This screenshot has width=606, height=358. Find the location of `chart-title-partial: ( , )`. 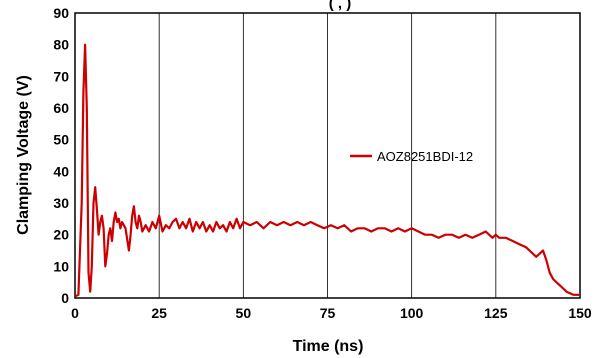

chart-title-partial: ( , ) is located at coordinates (340, 6).